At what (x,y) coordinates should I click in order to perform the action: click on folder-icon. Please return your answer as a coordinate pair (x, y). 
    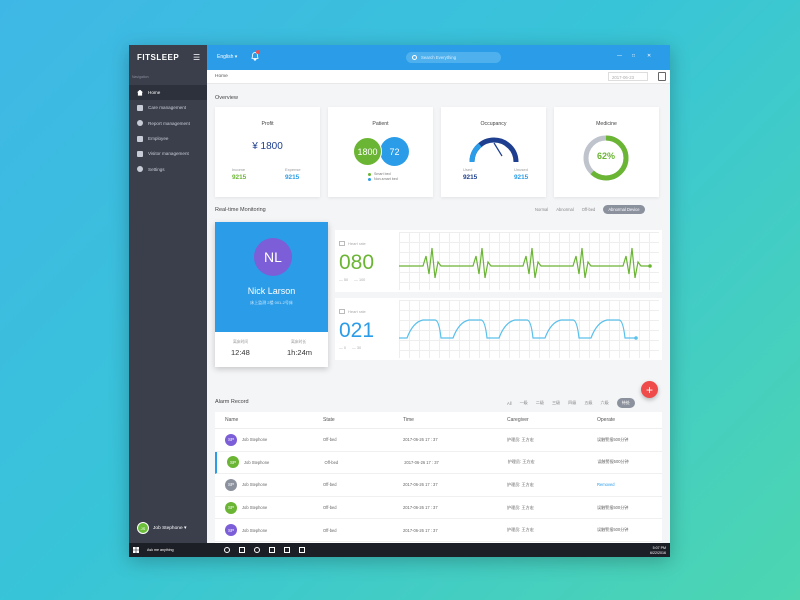
    Looking at the image, I should click on (272, 550).